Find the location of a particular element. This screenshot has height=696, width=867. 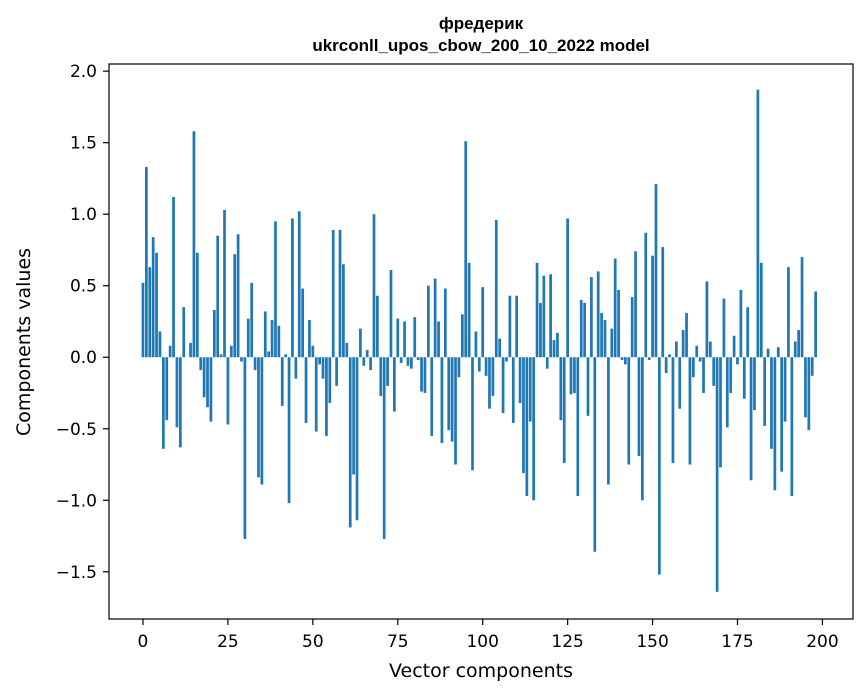

y-tick-label: −0.5 is located at coordinates (76, 430).